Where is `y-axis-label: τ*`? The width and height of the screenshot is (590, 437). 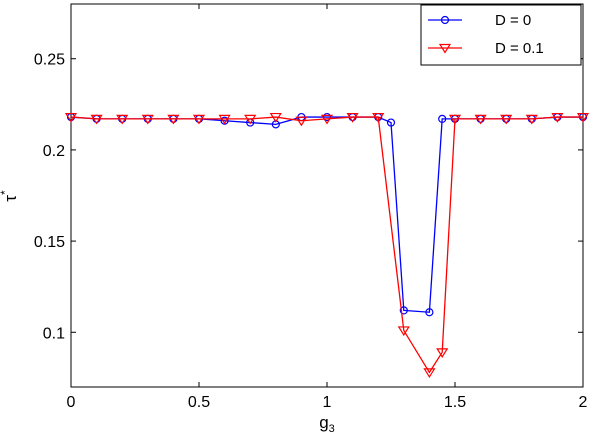 y-axis-label: τ* is located at coordinates (10, 196).